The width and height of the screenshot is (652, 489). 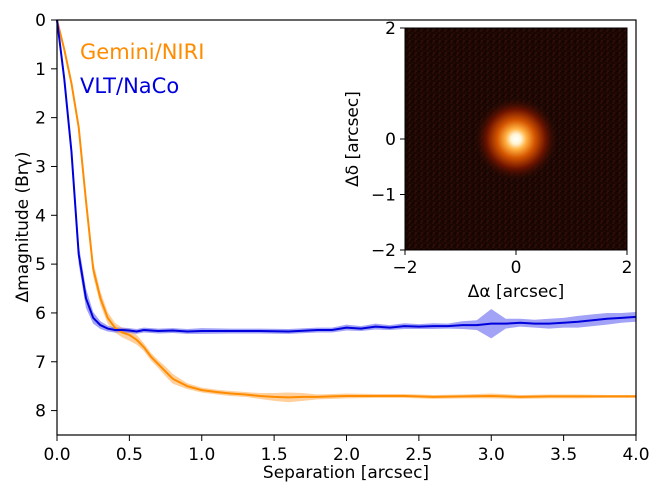 What do you see at coordinates (563, 455) in the screenshot?
I see `x-tick-label: 3.5` at bounding box center [563, 455].